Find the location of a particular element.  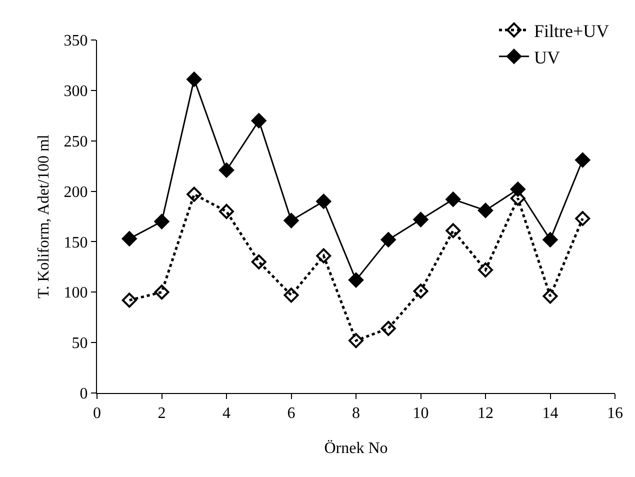

x-tick-label: 2 is located at coordinates (162, 413).